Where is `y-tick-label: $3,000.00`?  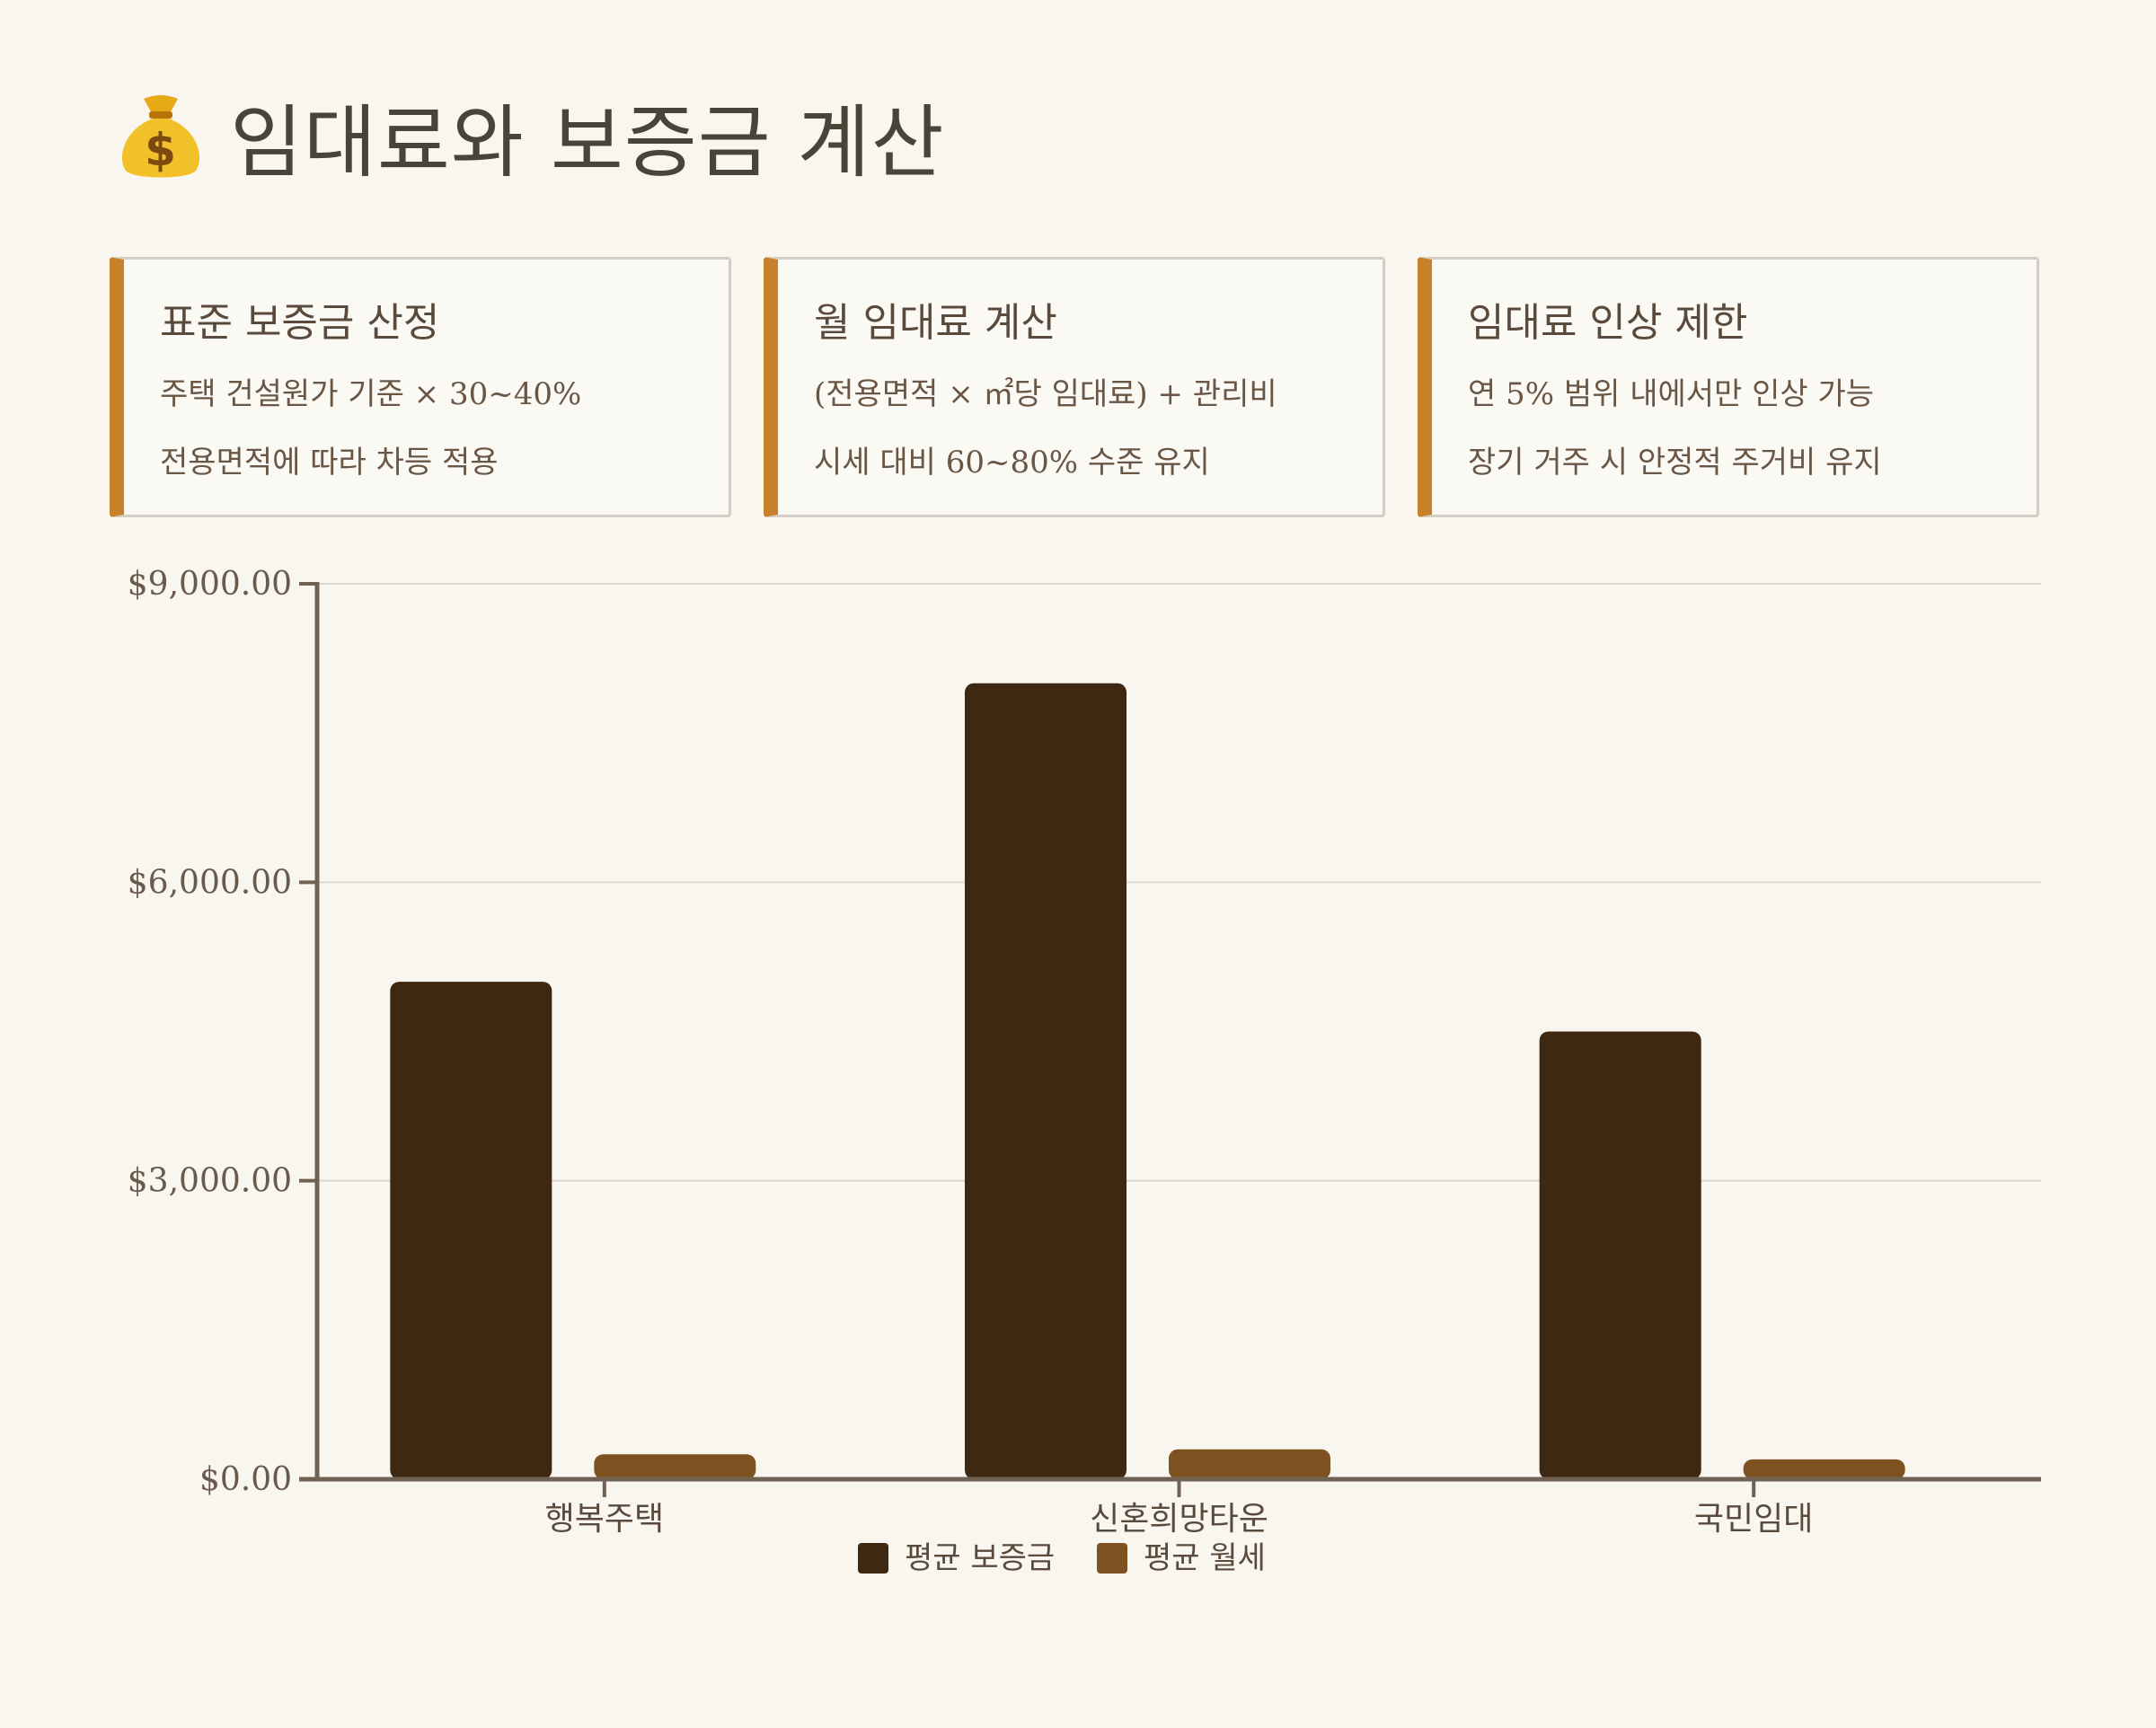 y-tick-label: $3,000.00 is located at coordinates (210, 1181).